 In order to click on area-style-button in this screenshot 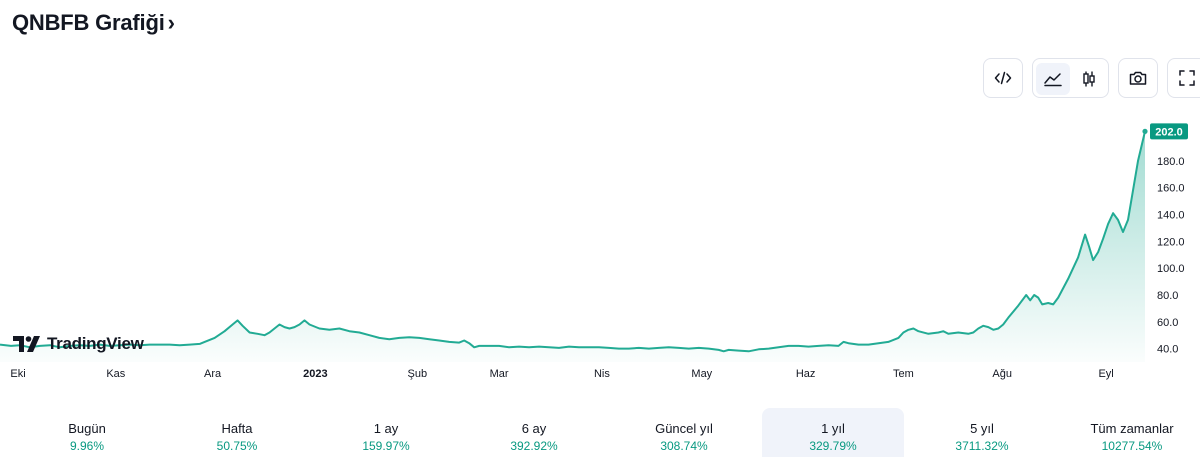, I will do `click(1053, 79)`.